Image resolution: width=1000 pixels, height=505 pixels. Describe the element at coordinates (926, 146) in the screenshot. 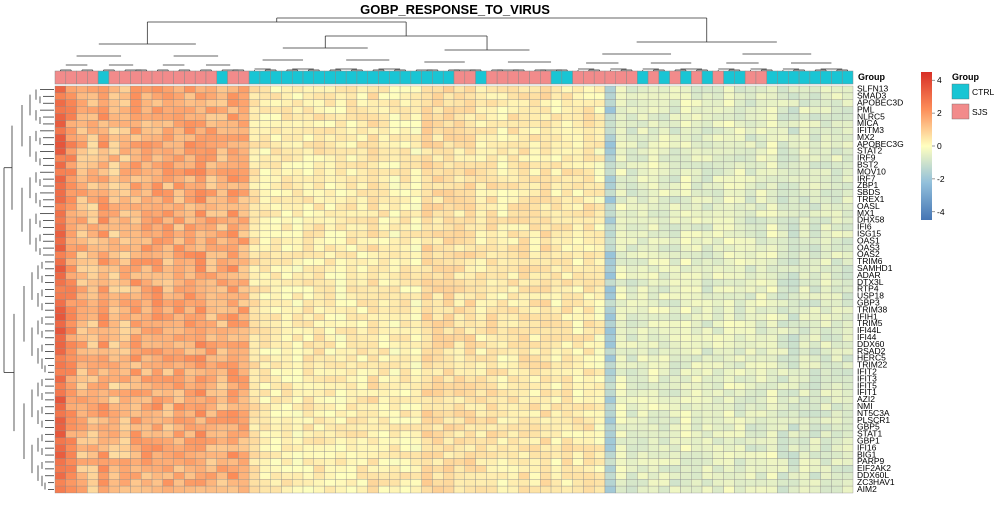

I see `color-scale-bar` at that location.